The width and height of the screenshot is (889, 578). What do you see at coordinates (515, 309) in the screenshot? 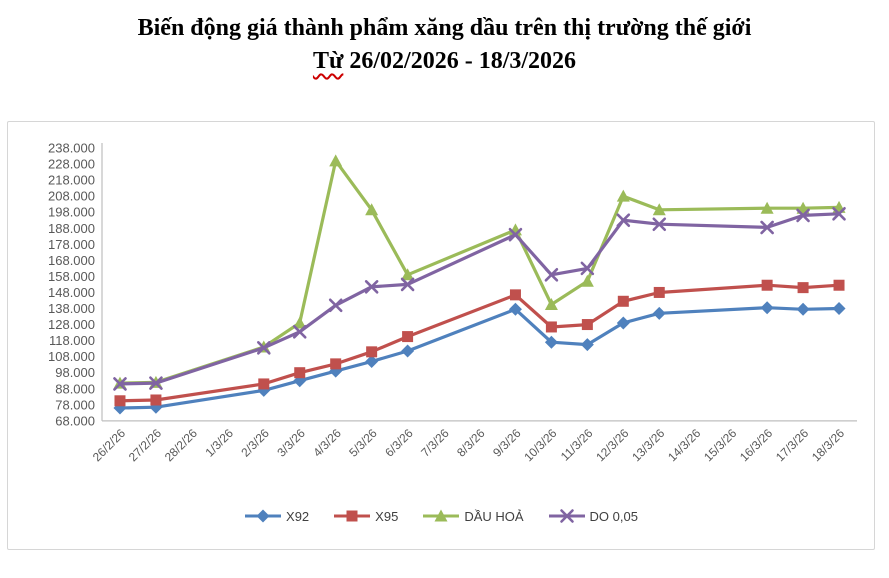
I see `marker-X92-9/3/26` at bounding box center [515, 309].